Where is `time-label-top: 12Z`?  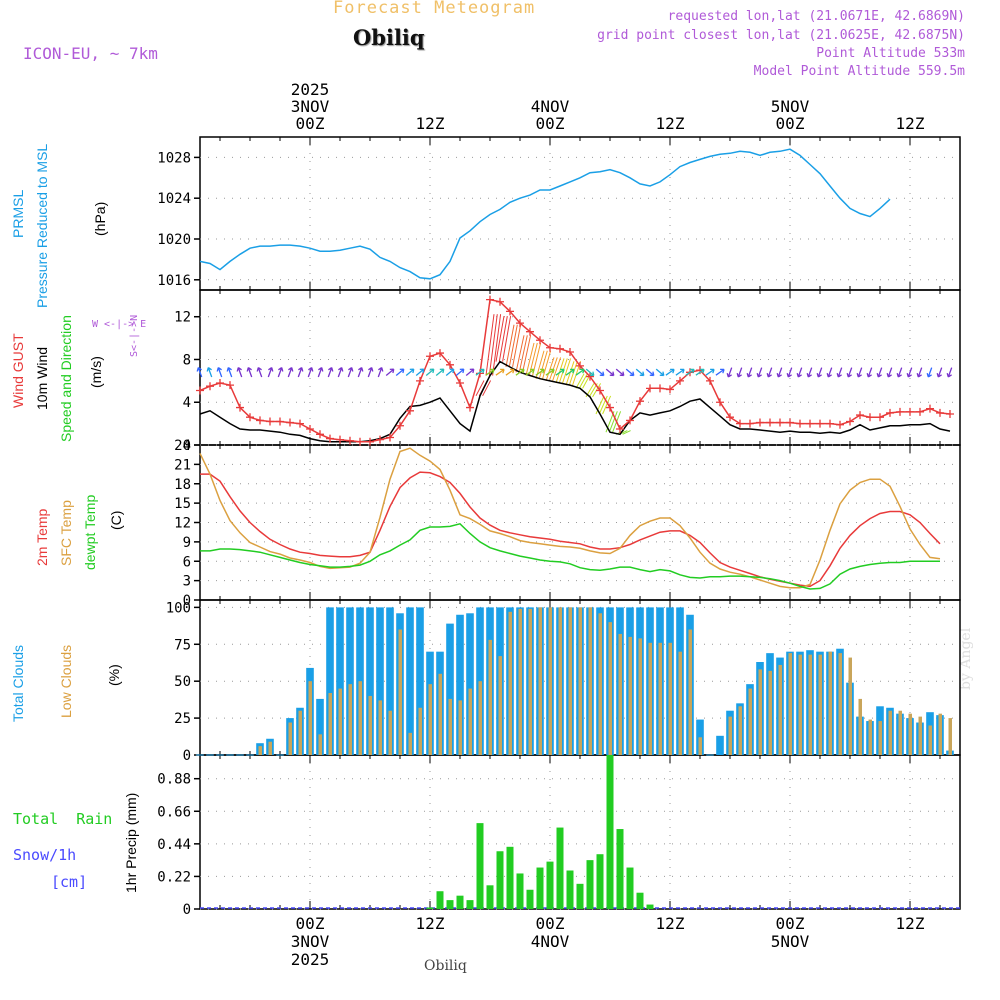
time-label-top: 12Z is located at coordinates (430, 123).